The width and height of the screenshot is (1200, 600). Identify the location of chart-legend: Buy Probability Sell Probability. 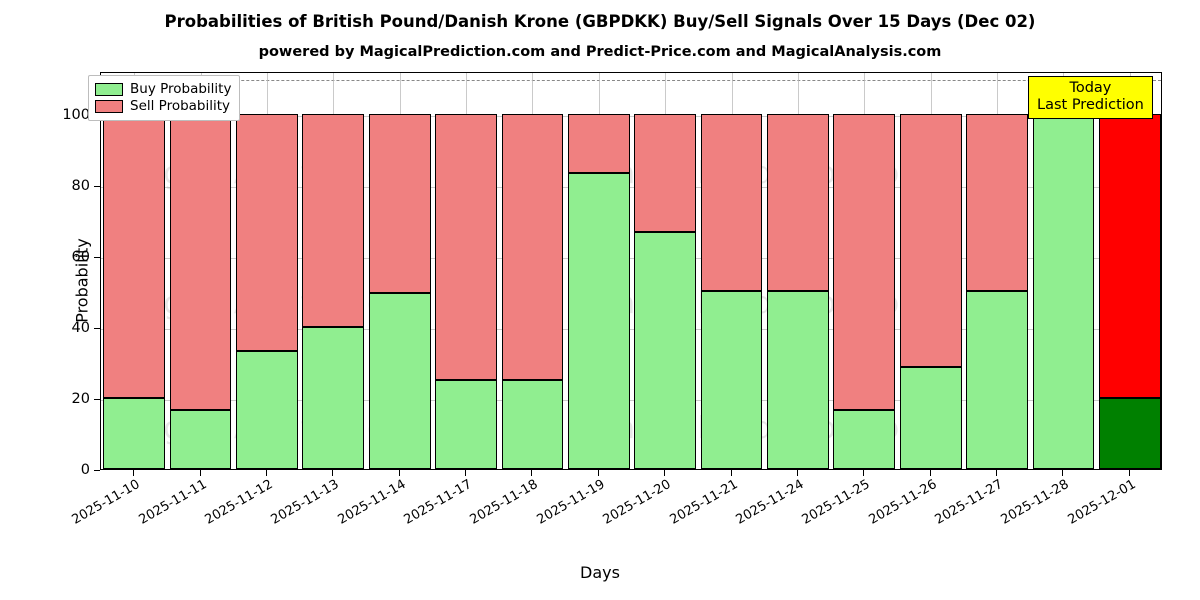
(164, 98).